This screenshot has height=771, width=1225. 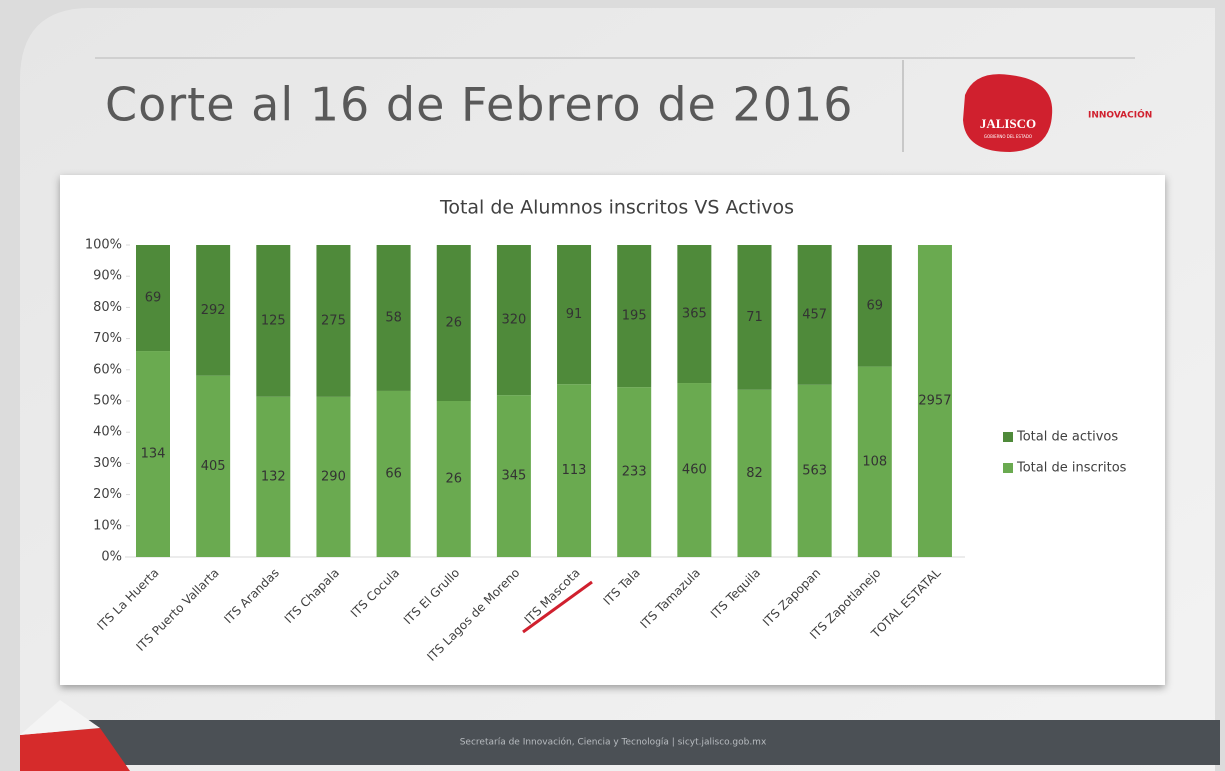 What do you see at coordinates (1120, 115) in the screenshot?
I see `brand: INNOVACIÓN` at bounding box center [1120, 115].